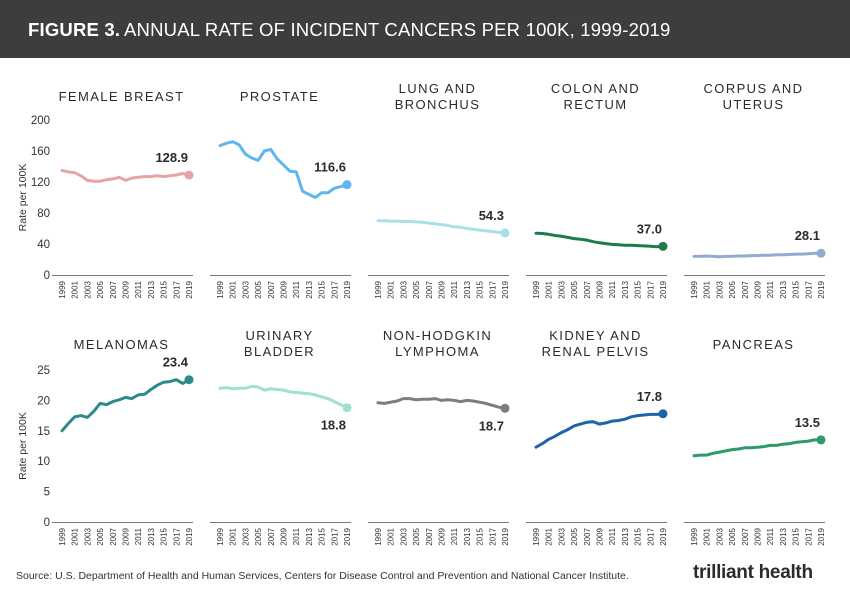 This screenshot has width=850, height=601. I want to click on end-value-label: 23.4, so click(176, 362).